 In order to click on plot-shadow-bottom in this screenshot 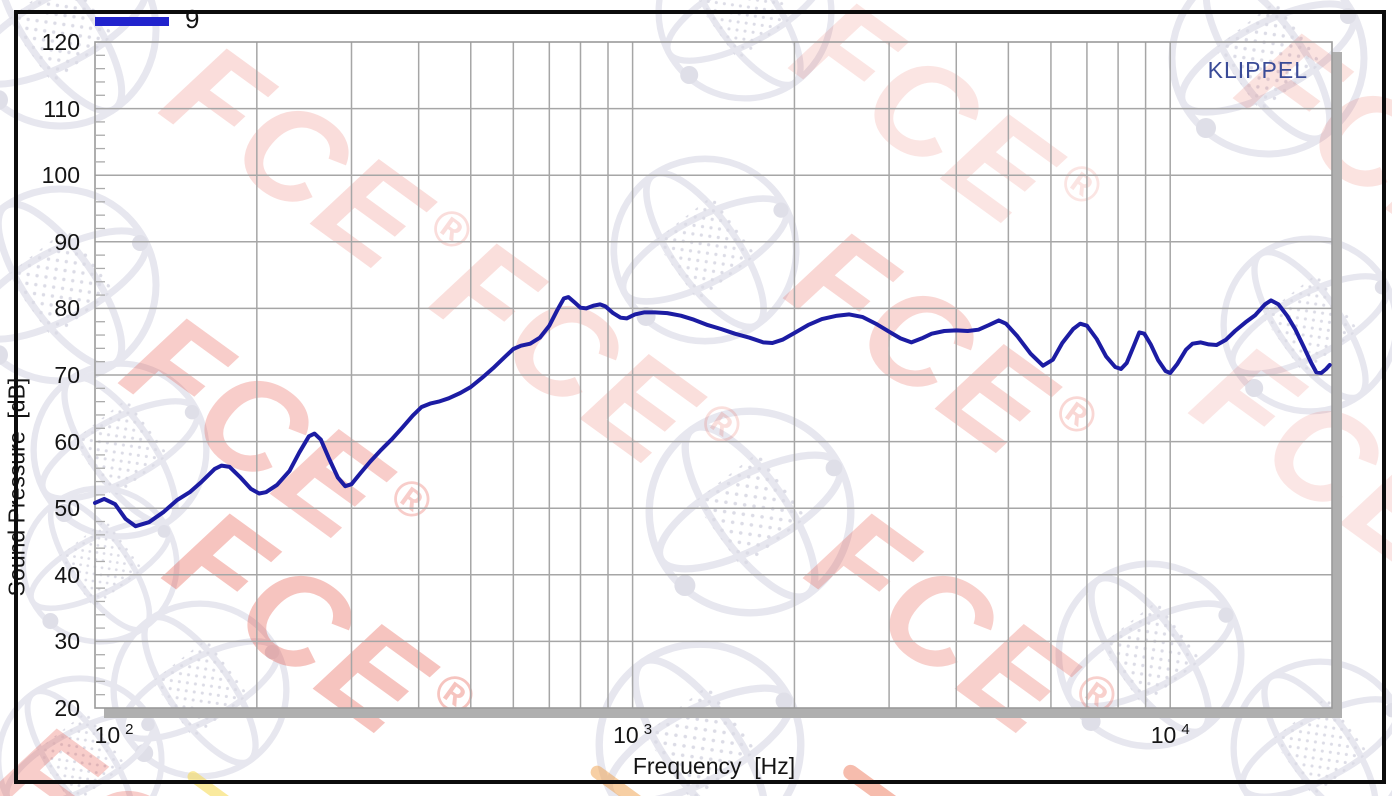, I will do `click(723, 713)`.